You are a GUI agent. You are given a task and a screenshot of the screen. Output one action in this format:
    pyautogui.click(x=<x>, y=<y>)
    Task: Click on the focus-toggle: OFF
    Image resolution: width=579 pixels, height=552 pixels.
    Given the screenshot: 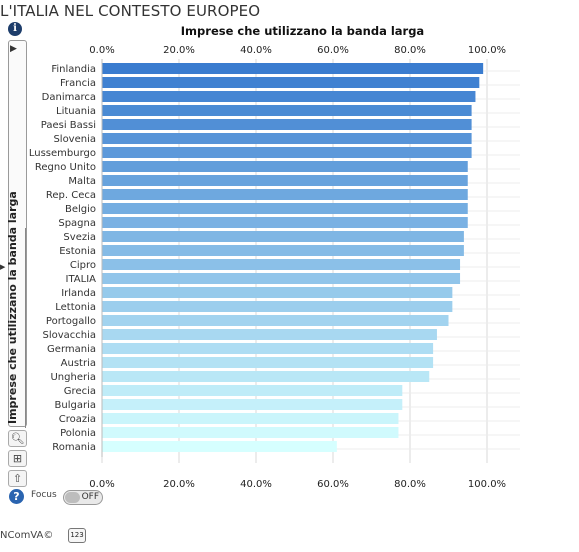 What is the action you would take?
    pyautogui.click(x=83, y=497)
    